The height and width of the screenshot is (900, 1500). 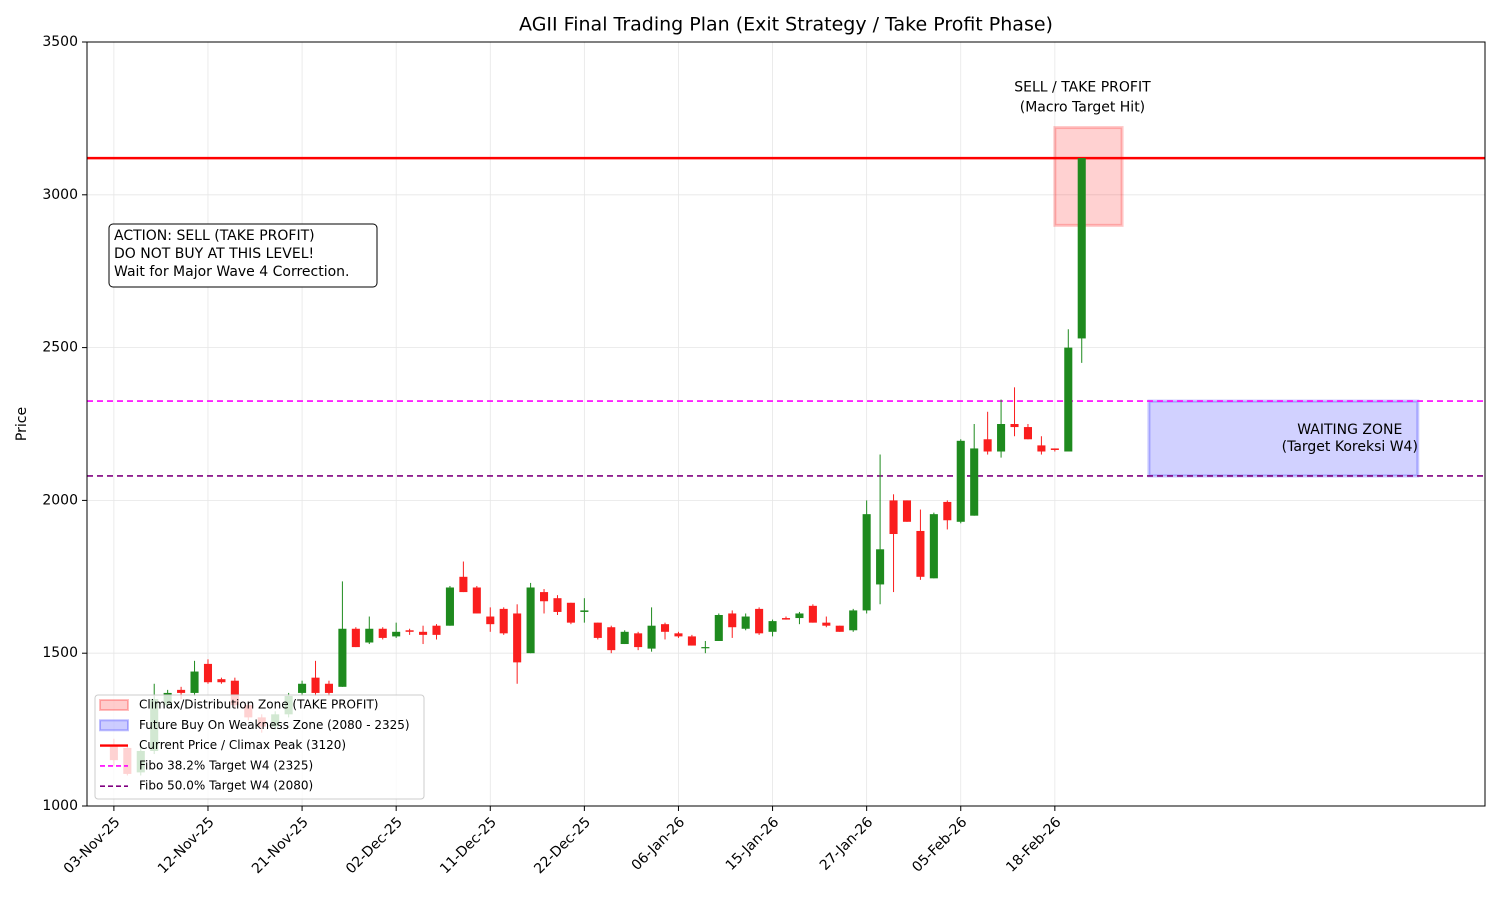 I want to click on y-tick-label: 1500, so click(x=60, y=653).